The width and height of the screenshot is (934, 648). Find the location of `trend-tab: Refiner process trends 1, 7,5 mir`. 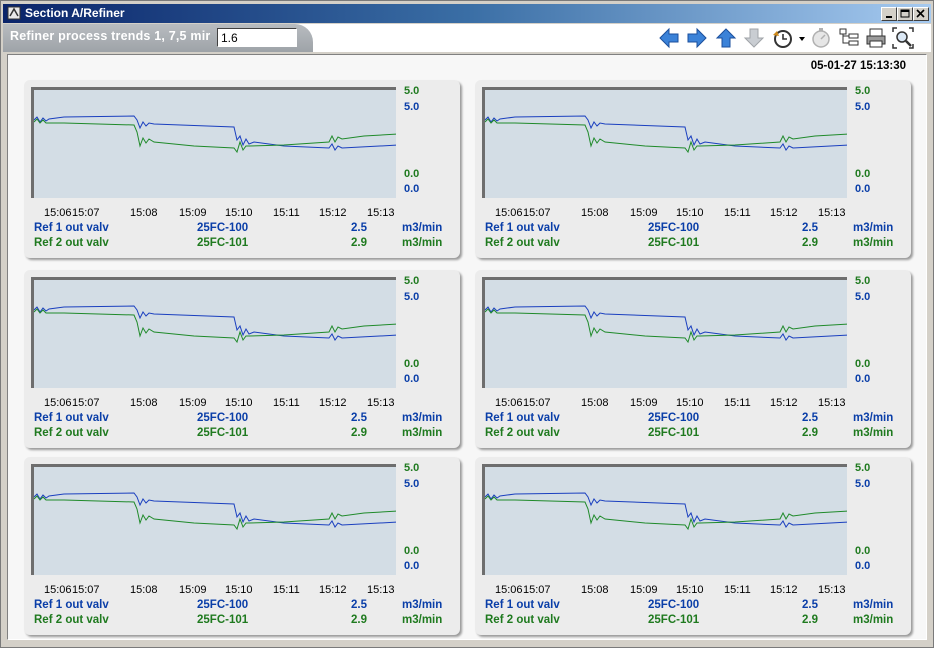

trend-tab: Refiner process trends 1, 7,5 mir is located at coordinates (158, 38).